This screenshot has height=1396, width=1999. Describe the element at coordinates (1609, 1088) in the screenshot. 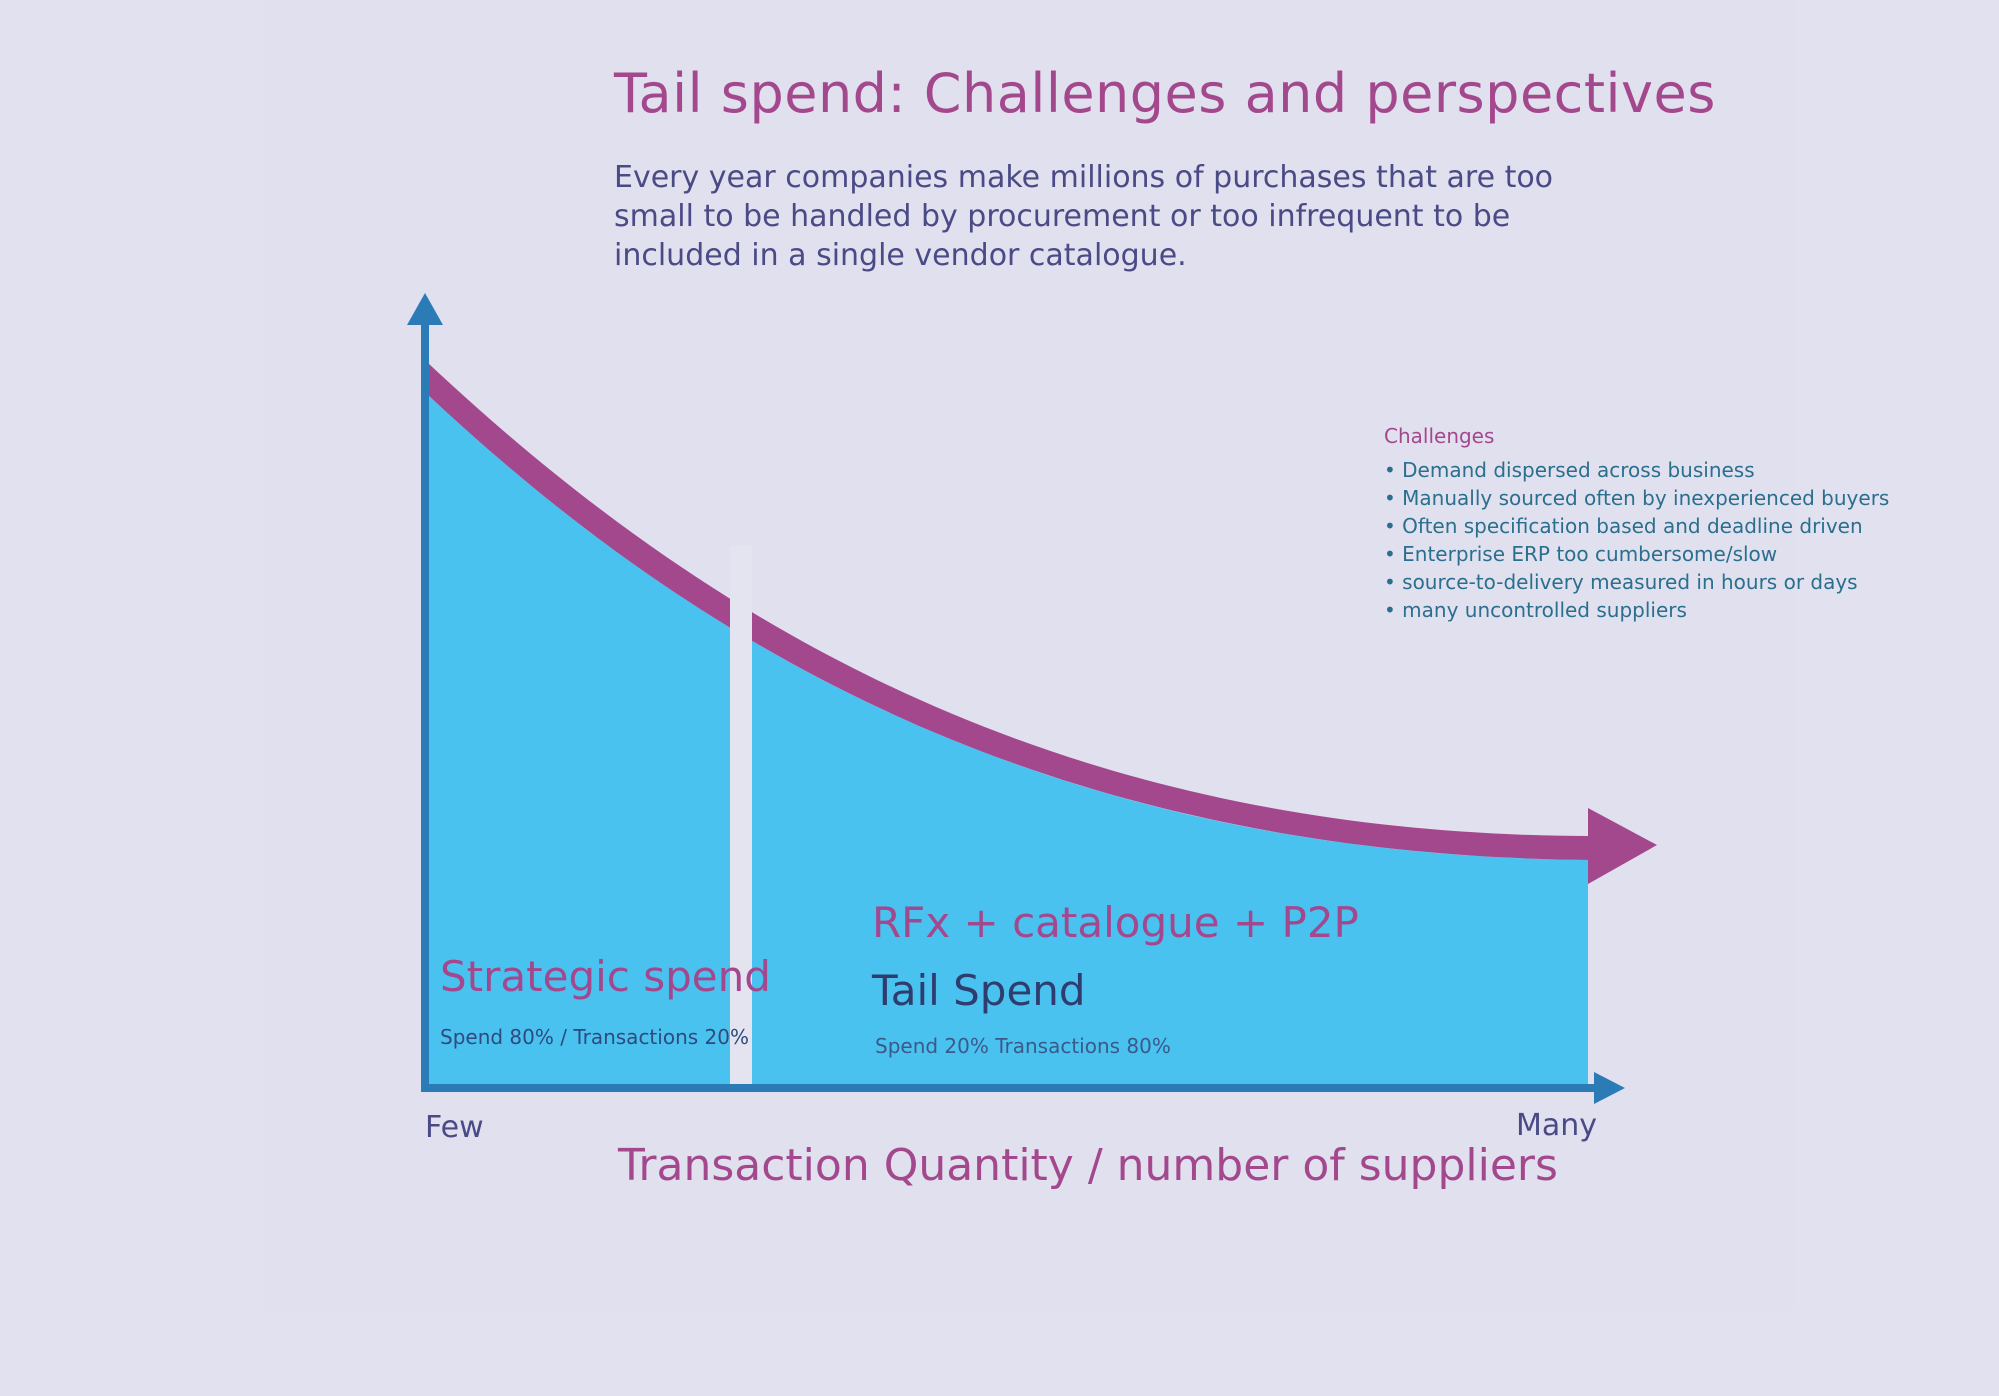

I see `x-axis-arrow-icon` at that location.